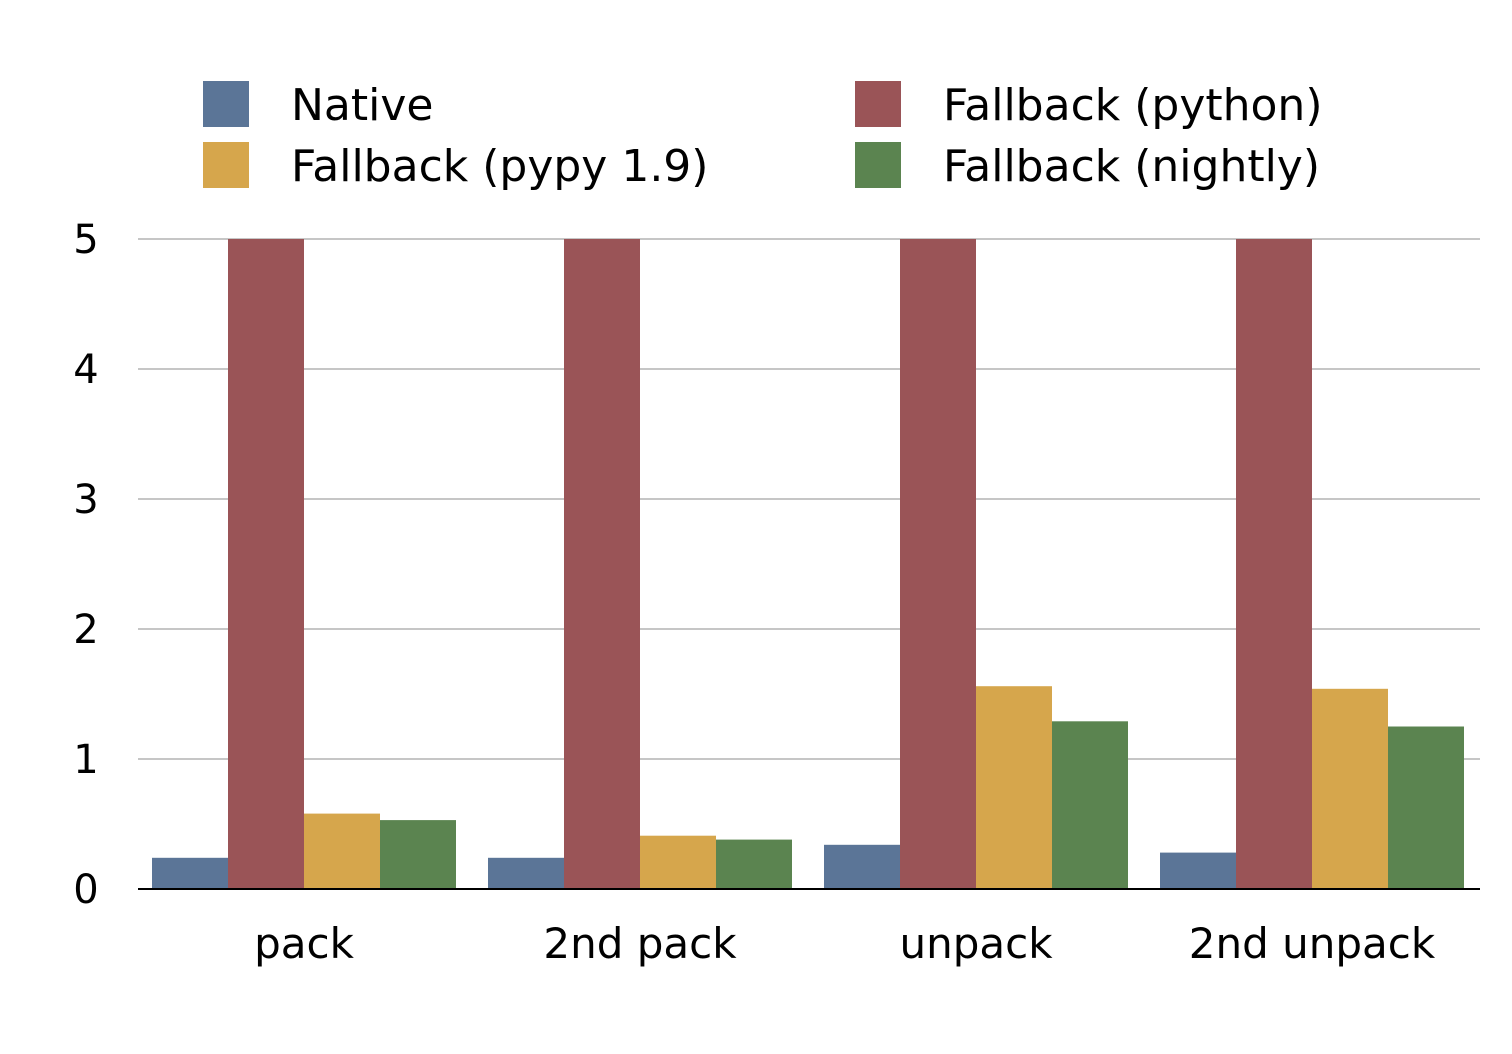 The width and height of the screenshot is (1512, 1054). Describe the element at coordinates (1014, 787) in the screenshot. I see `bar-fallback-pypy-1-9--unpack` at that location.